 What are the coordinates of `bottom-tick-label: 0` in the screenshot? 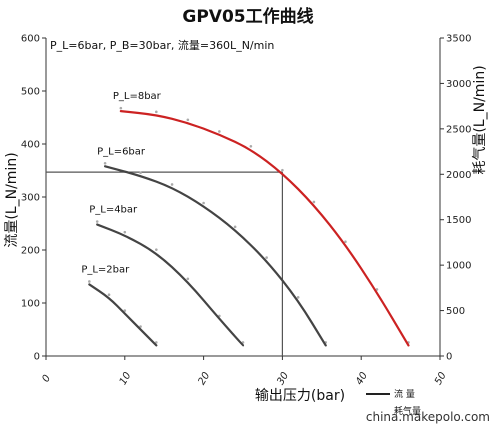 It's located at (46, 378).